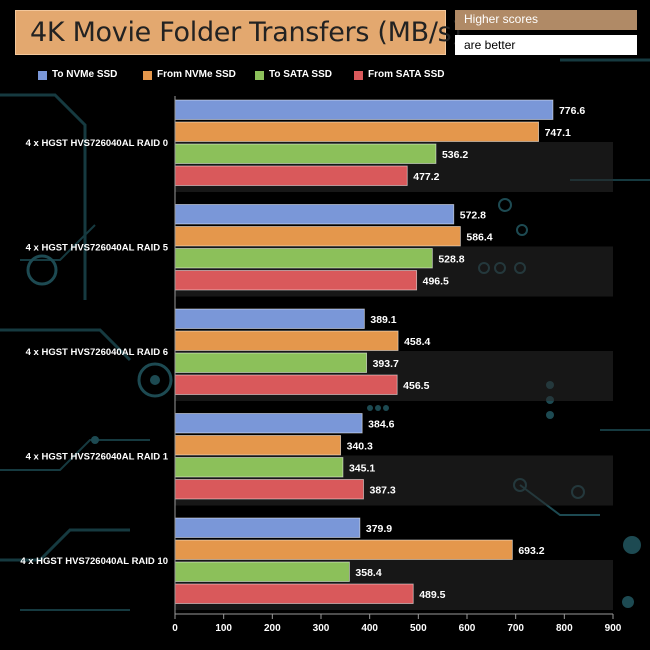 The height and width of the screenshot is (650, 650). Describe the element at coordinates (613, 628) in the screenshot. I see `x-tick-label: 900` at that location.